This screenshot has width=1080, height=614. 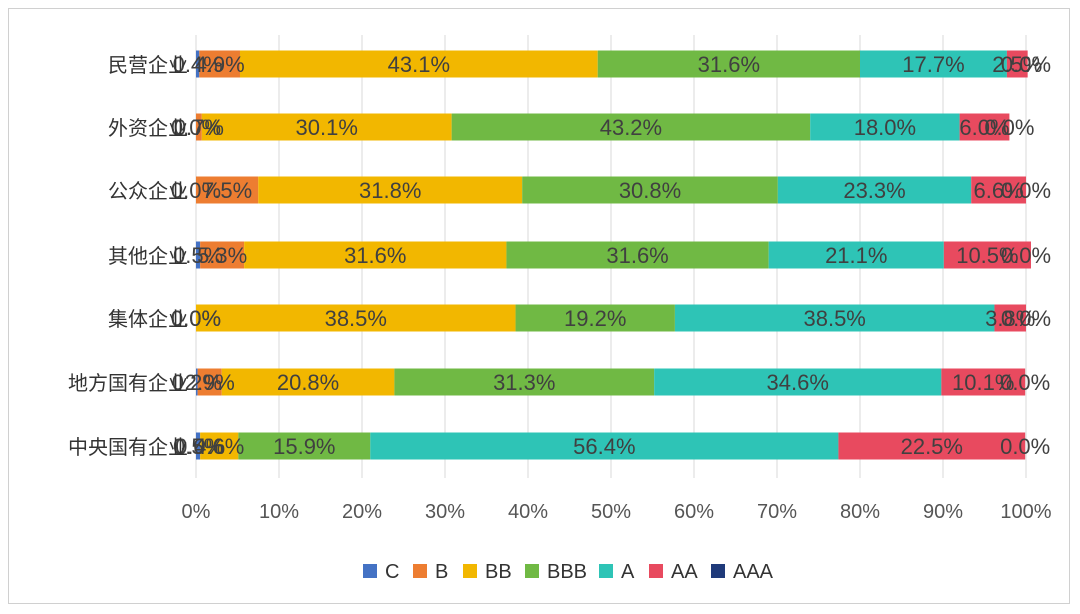 I want to click on data-label: 17.7%, so click(x=933, y=64).